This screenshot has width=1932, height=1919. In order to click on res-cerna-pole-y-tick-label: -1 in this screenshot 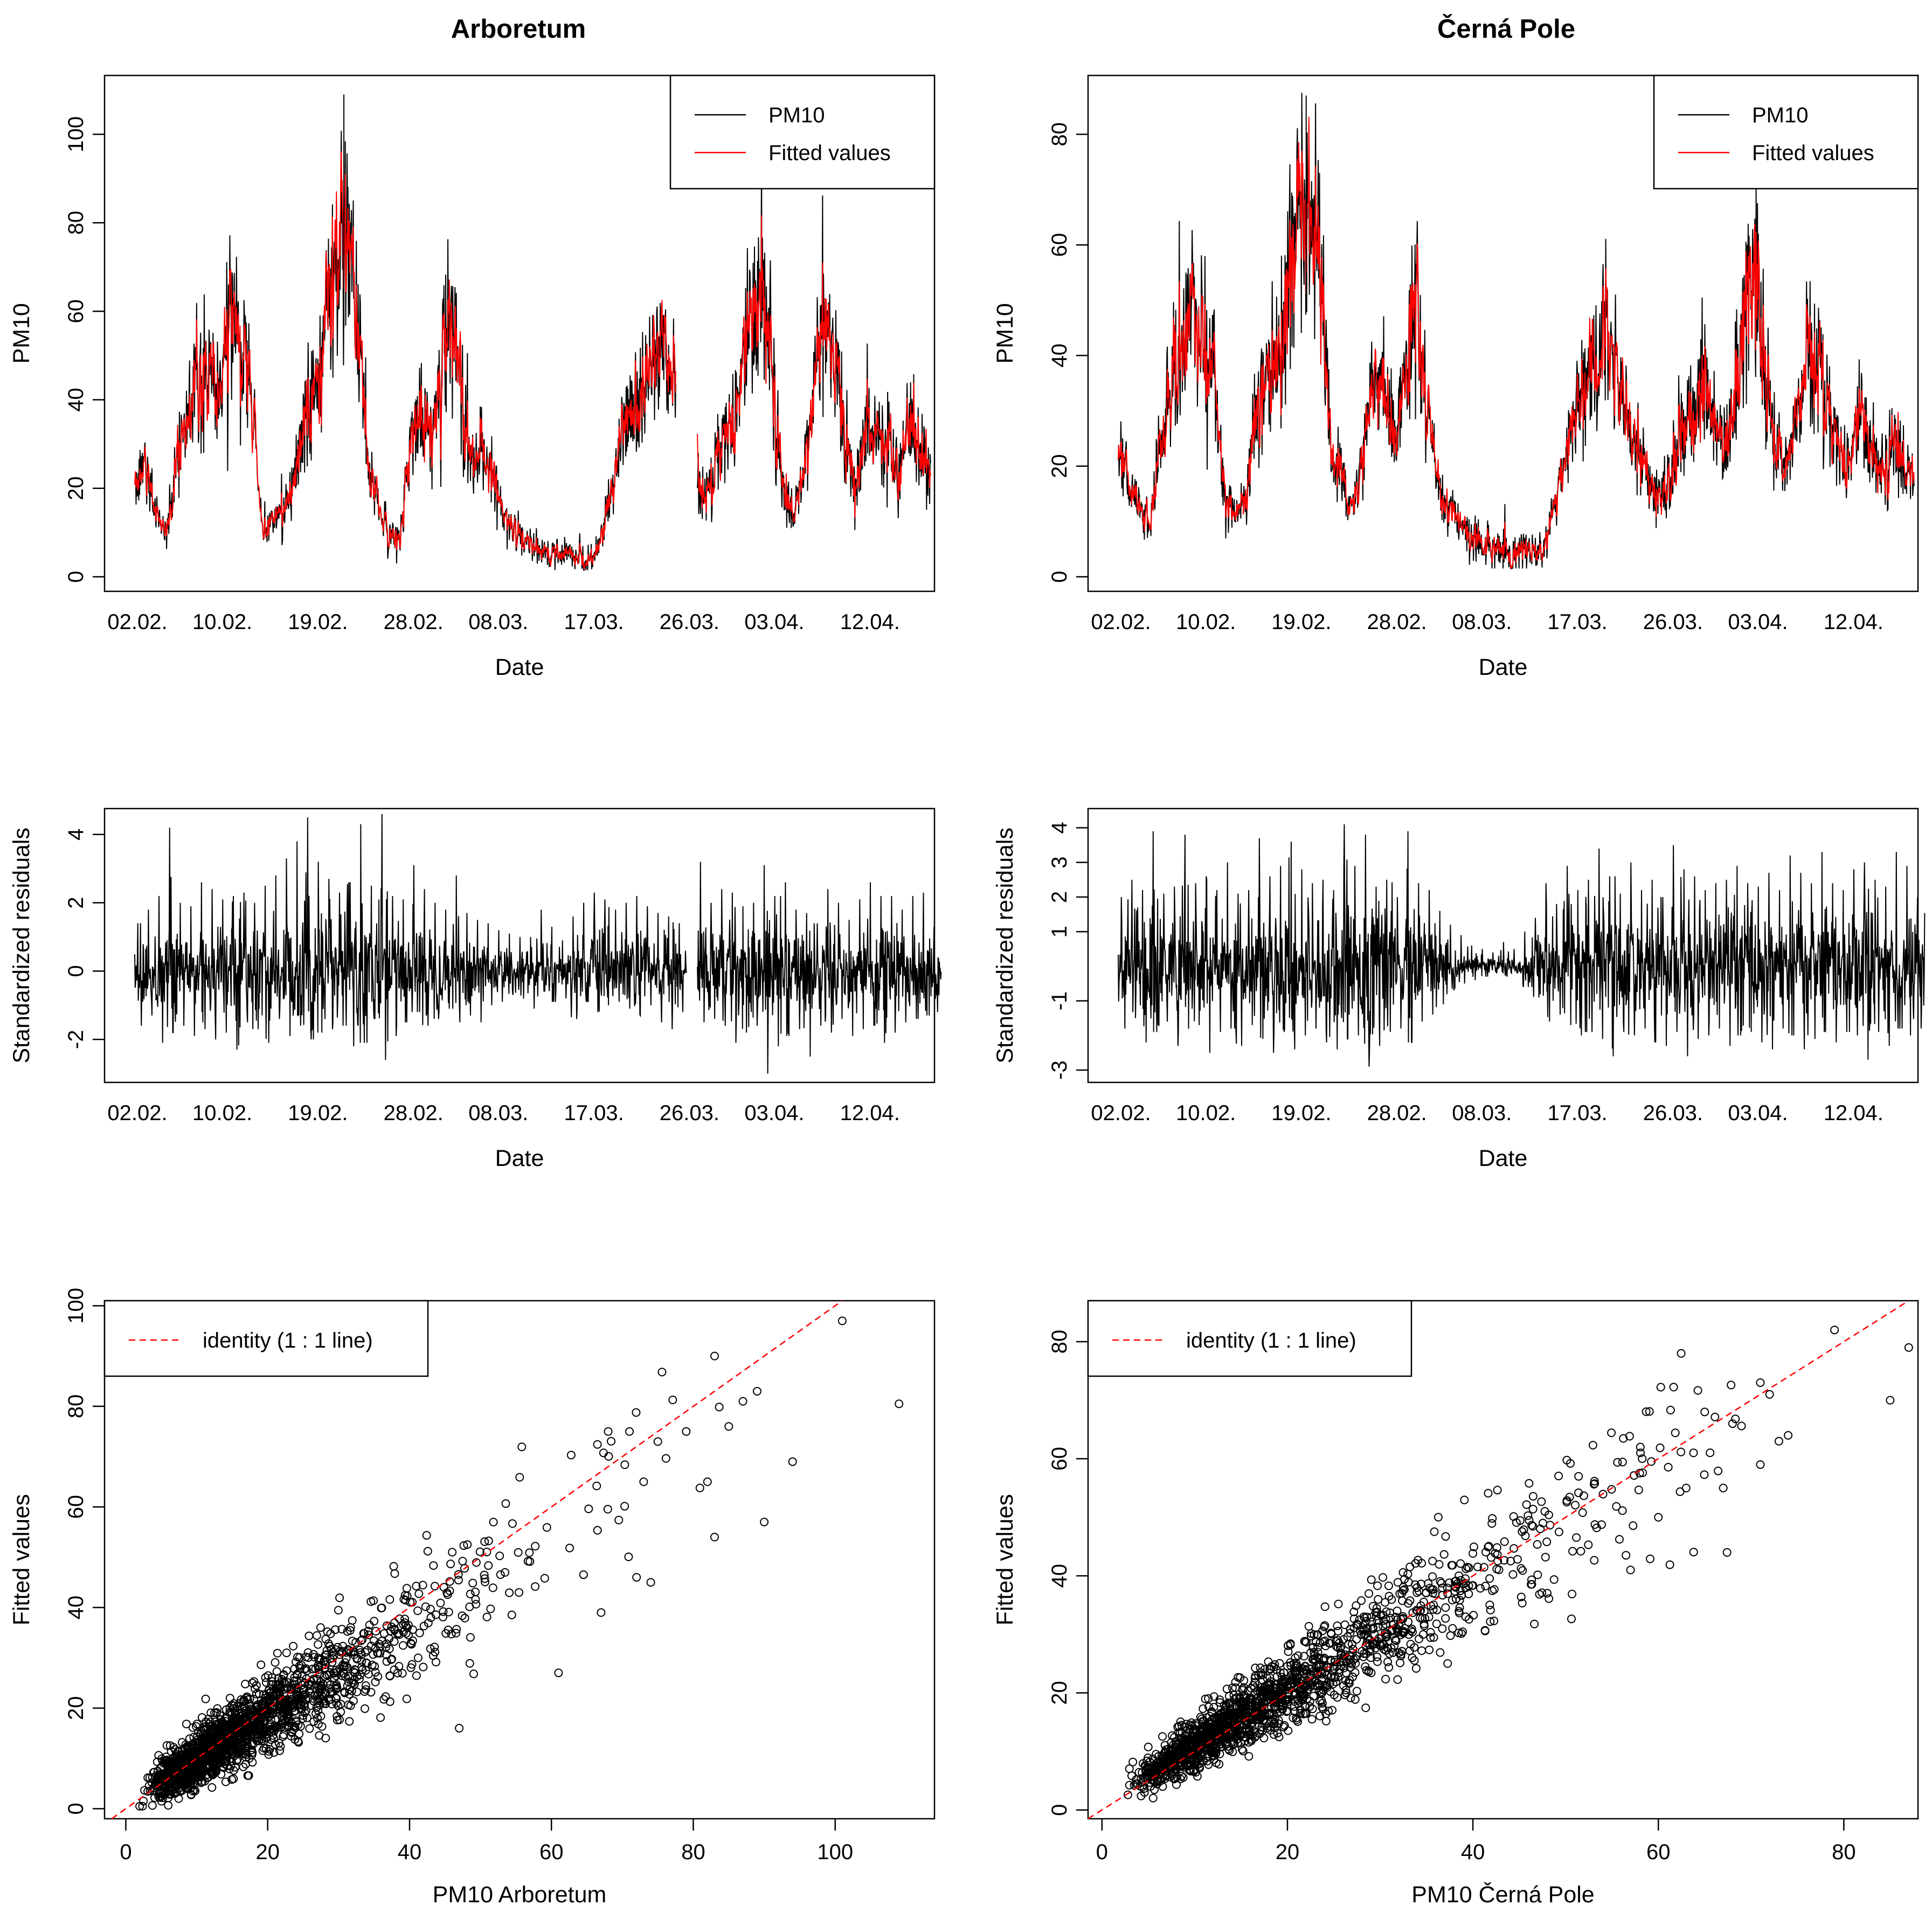, I will do `click(1059, 1001)`.